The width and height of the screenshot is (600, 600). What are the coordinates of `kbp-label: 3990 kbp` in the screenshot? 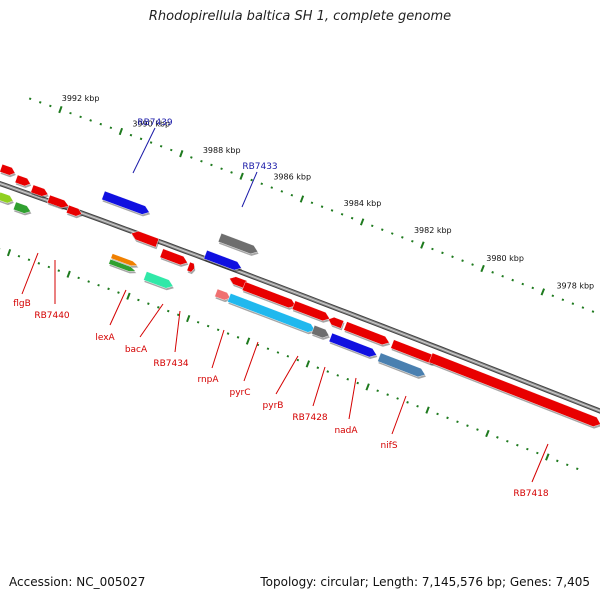 It's located at (151, 124).